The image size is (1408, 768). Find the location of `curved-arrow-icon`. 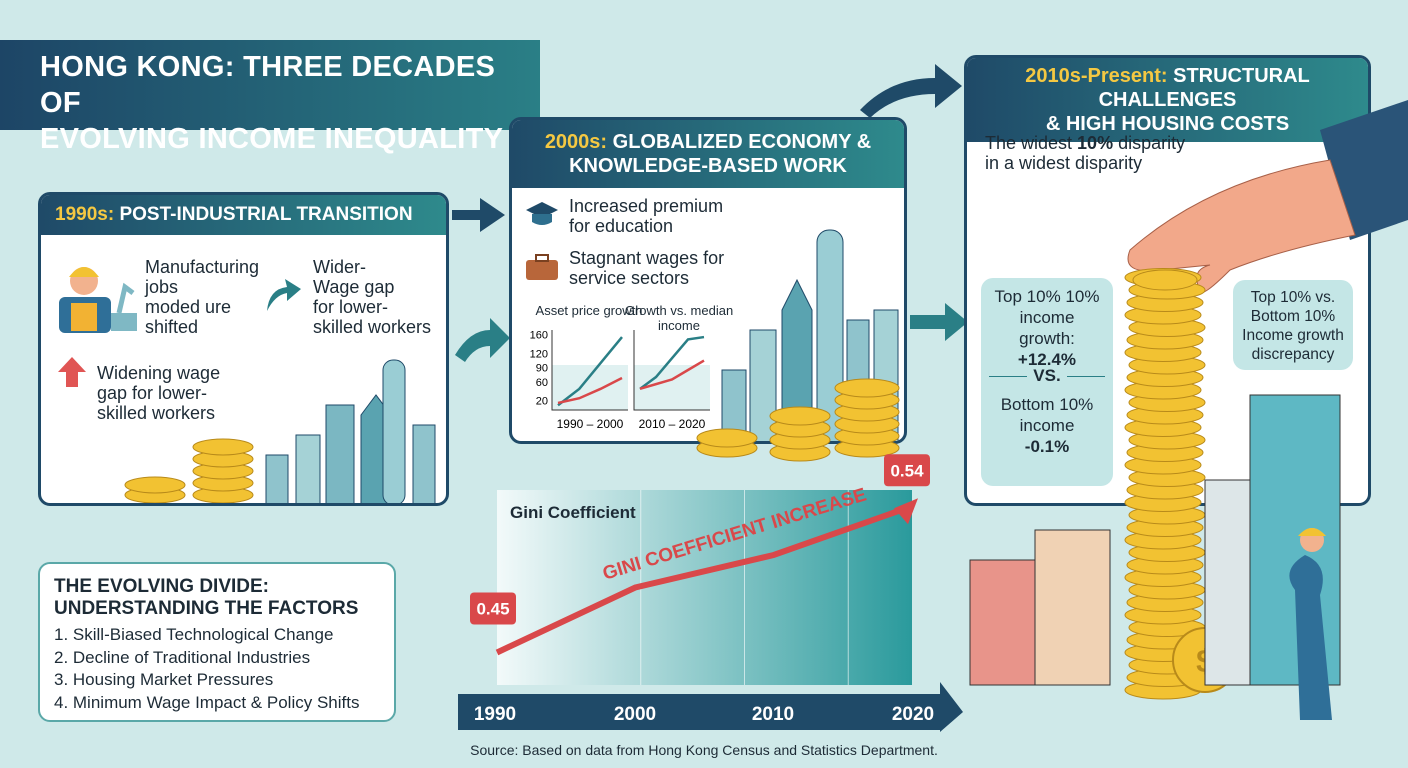

curved-arrow-icon is located at coordinates (284, 295).